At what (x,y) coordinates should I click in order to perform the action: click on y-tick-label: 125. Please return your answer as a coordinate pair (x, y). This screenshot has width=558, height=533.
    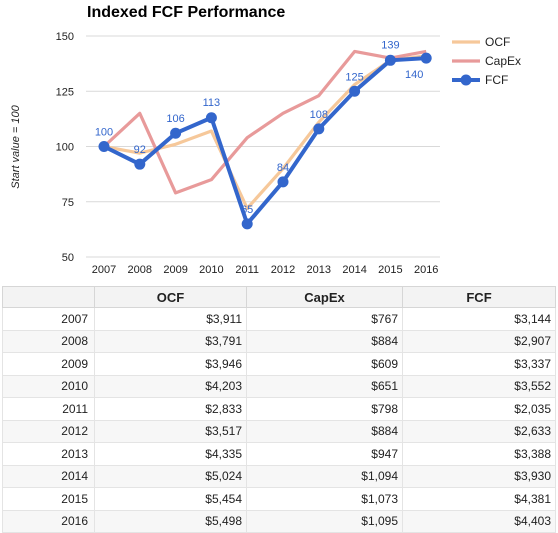
    Looking at the image, I should click on (65, 92).